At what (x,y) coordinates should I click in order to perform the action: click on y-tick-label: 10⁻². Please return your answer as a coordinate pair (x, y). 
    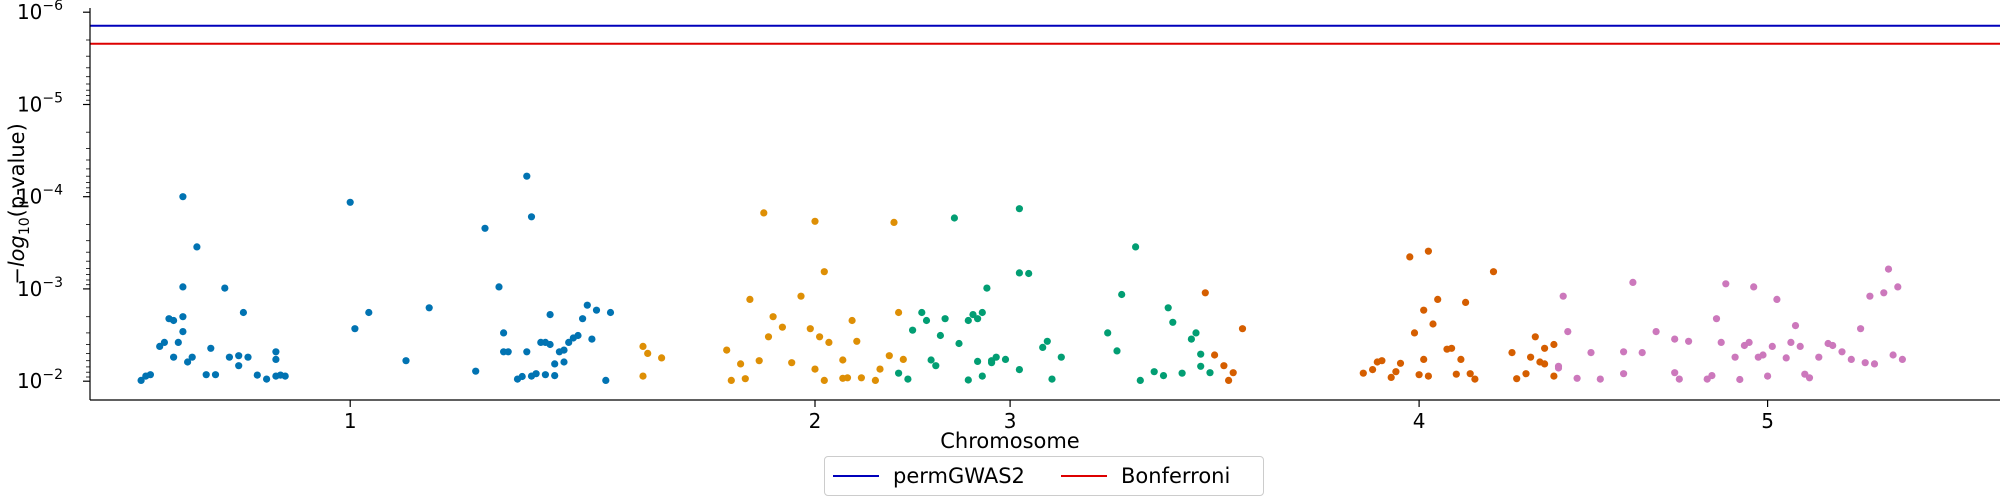
    Looking at the image, I should click on (40, 380).